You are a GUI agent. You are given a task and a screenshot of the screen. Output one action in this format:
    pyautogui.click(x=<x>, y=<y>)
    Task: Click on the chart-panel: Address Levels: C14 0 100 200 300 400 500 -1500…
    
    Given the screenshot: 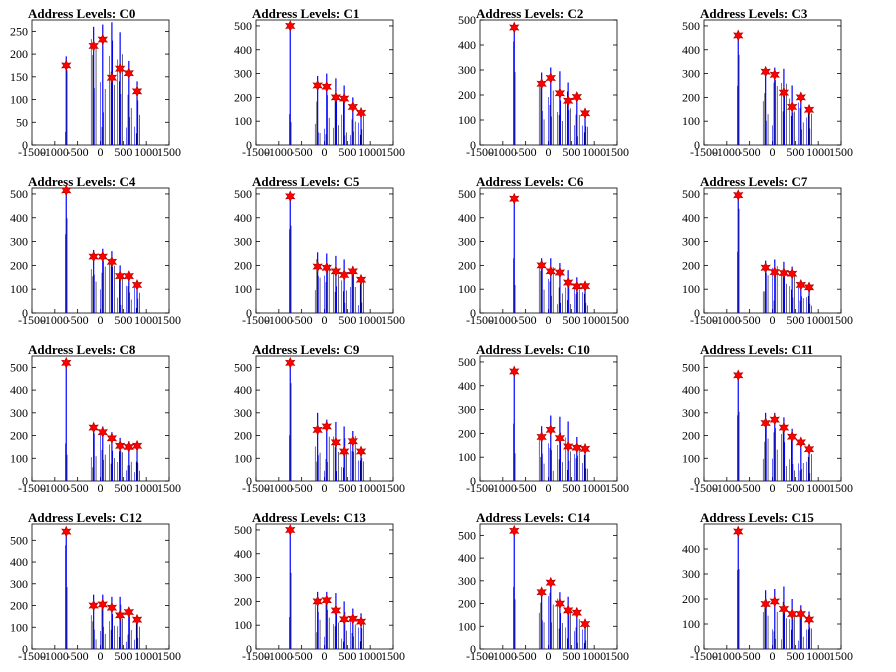 What is the action you would take?
    pyautogui.click(x=560, y=588)
    